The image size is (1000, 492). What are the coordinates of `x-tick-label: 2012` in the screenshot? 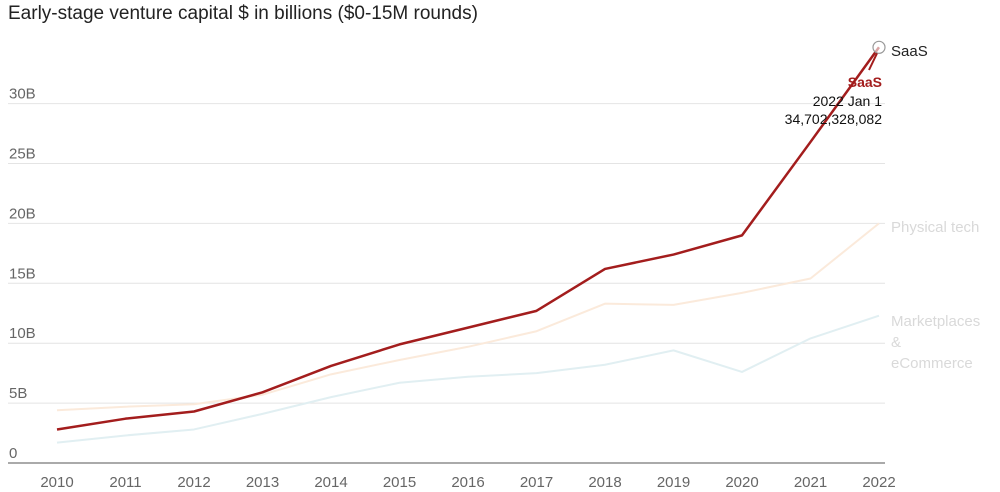 It's located at (193, 482).